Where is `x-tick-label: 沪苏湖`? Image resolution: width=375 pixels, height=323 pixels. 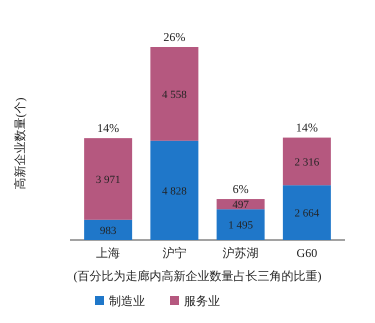
x-tick-label: 沪苏湖 is located at coordinates (240, 253).